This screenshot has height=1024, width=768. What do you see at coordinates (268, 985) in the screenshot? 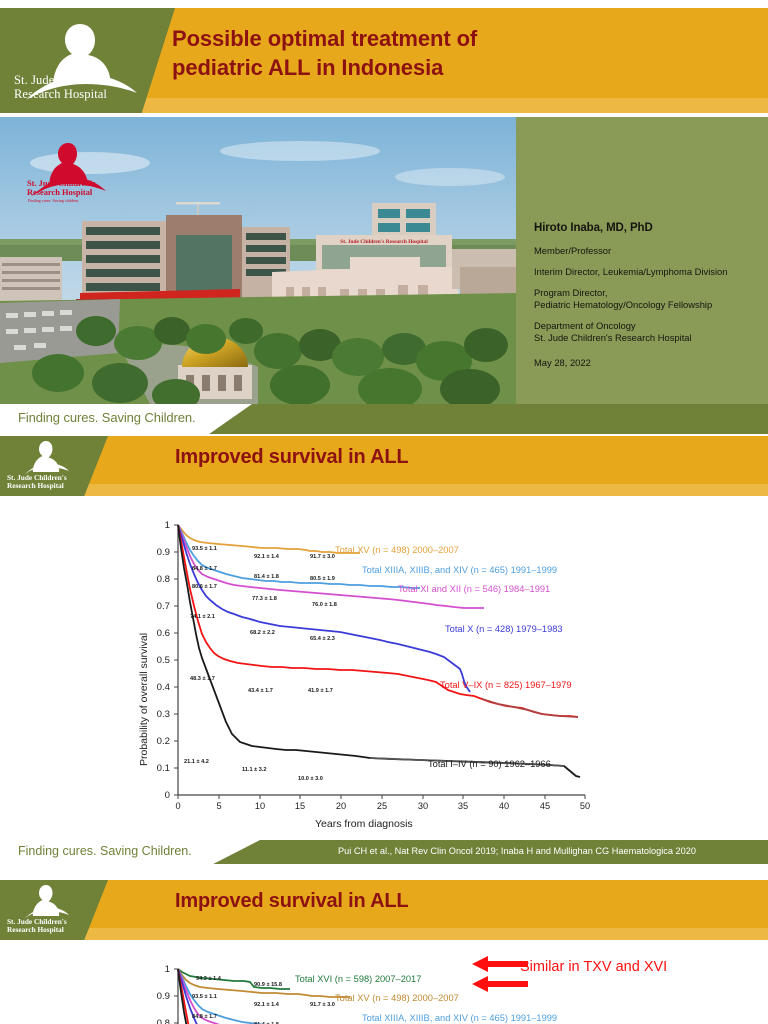
I see `chart2-annot-xvi-2: 90.9 ± 15.8` at bounding box center [268, 985].